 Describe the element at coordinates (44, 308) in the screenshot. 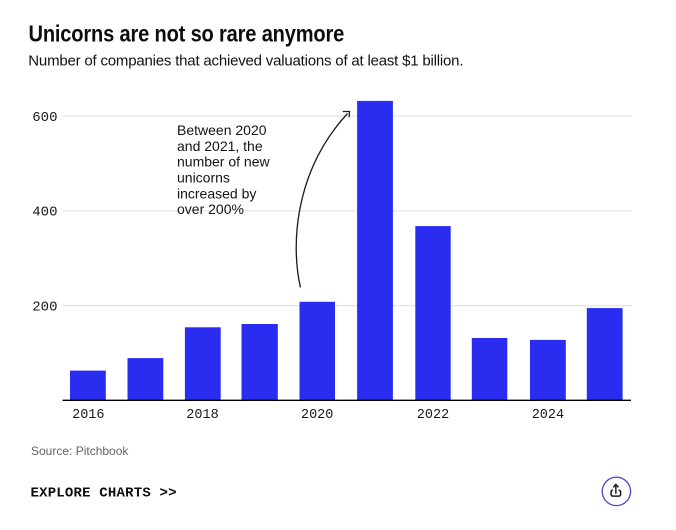

I see `svg-text: 200` at that location.